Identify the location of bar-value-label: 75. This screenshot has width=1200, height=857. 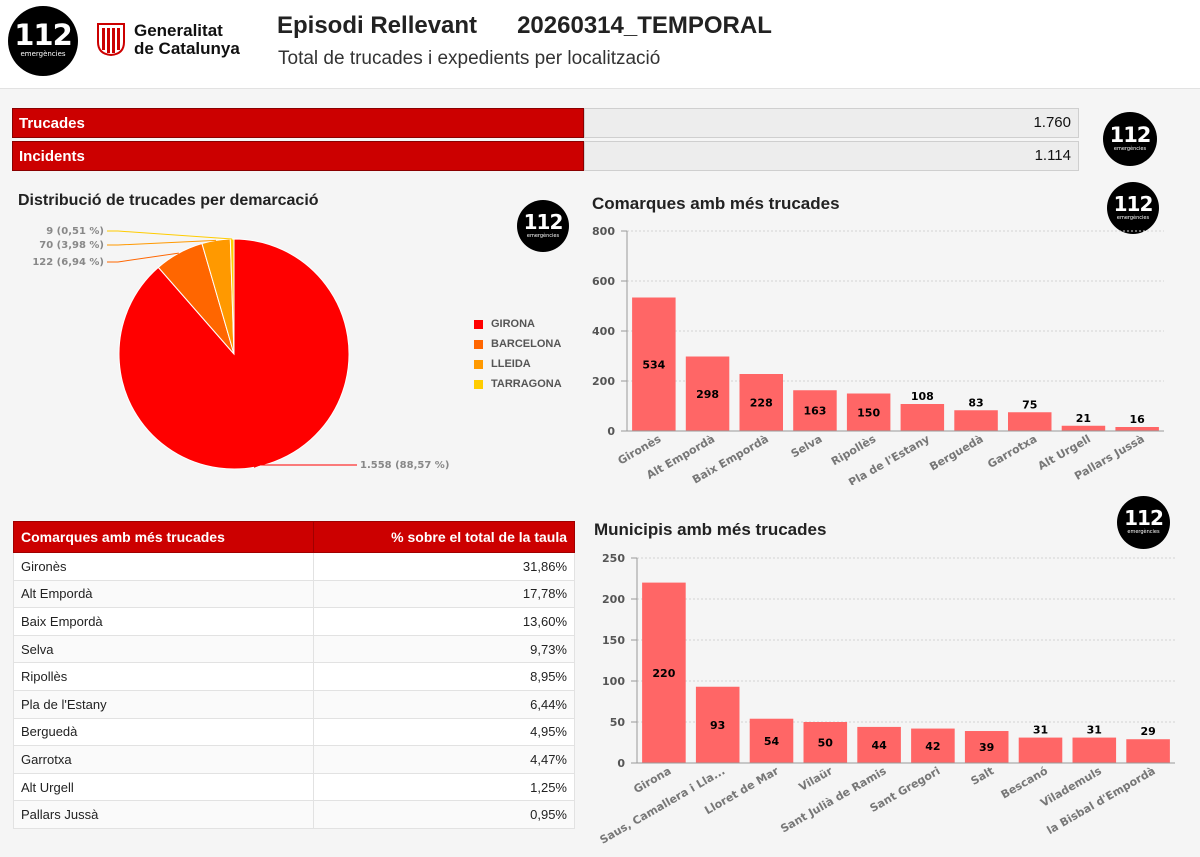
(1029, 404).